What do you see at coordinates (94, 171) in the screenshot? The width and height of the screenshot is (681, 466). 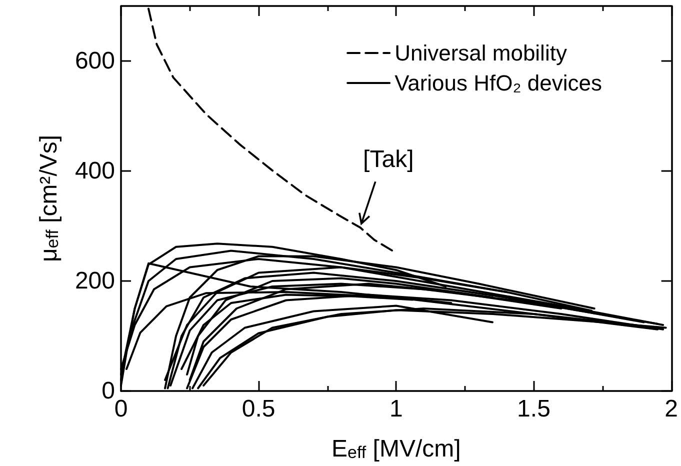 I see `y-tick-label: 400` at bounding box center [94, 171].